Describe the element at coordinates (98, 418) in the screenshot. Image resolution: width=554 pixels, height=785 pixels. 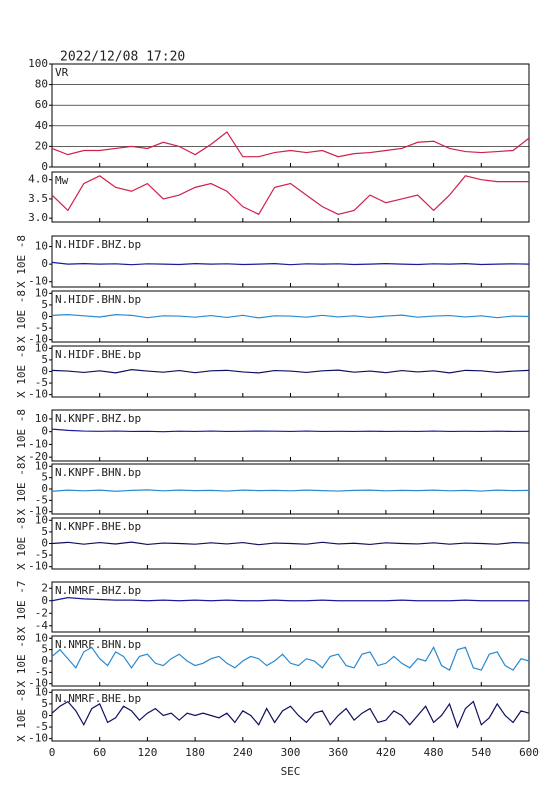
I see `channel-label: N.KNPF.BHZ.bp` at that location.